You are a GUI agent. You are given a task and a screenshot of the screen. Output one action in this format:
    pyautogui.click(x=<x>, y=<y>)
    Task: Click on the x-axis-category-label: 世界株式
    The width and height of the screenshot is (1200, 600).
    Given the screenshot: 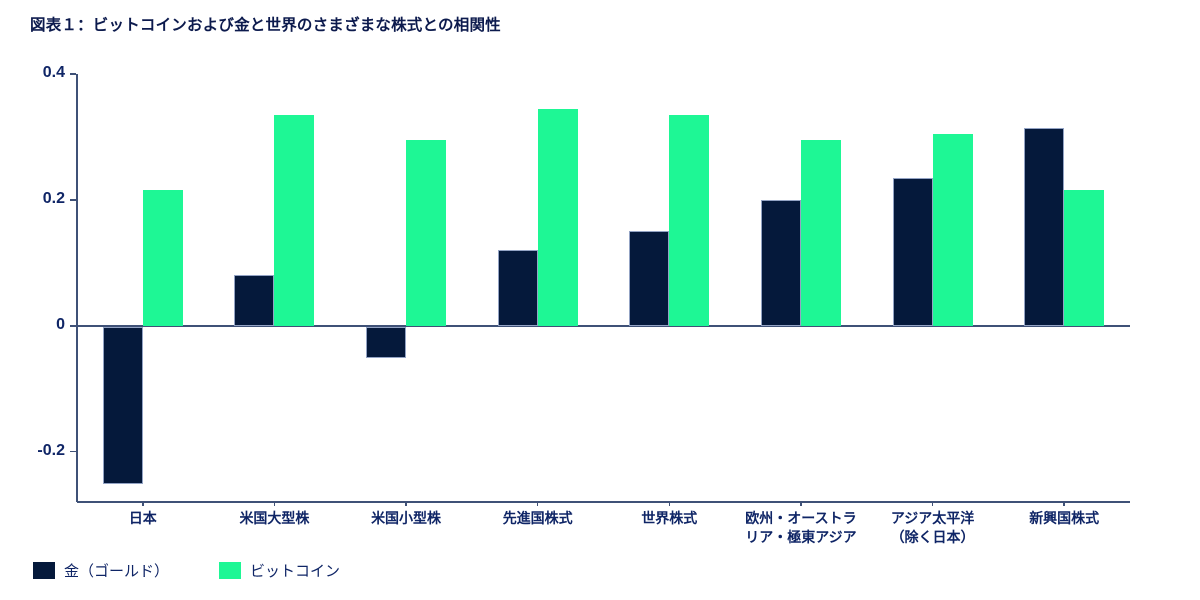 What is the action you would take?
    pyautogui.click(x=669, y=518)
    